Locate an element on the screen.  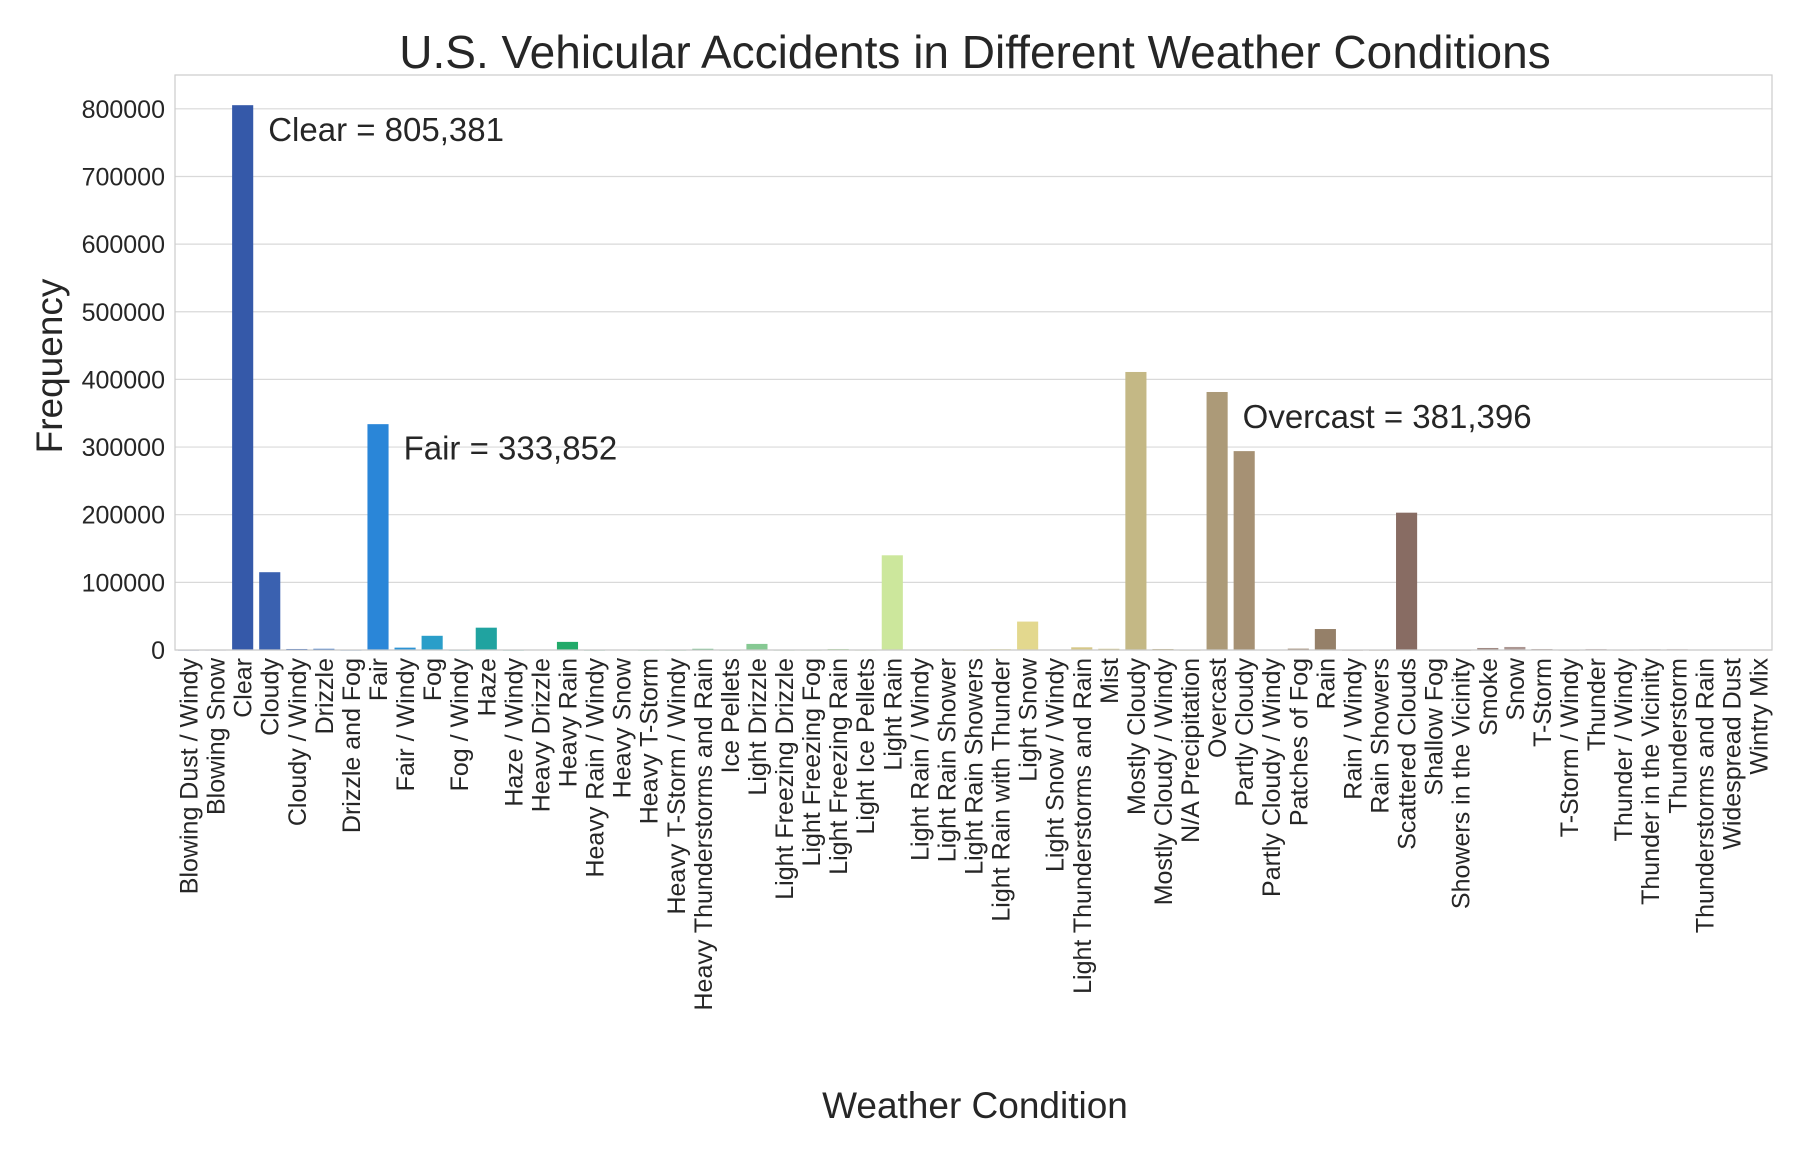
x-tick-label: Drizzle is located at coordinates (325, 696).